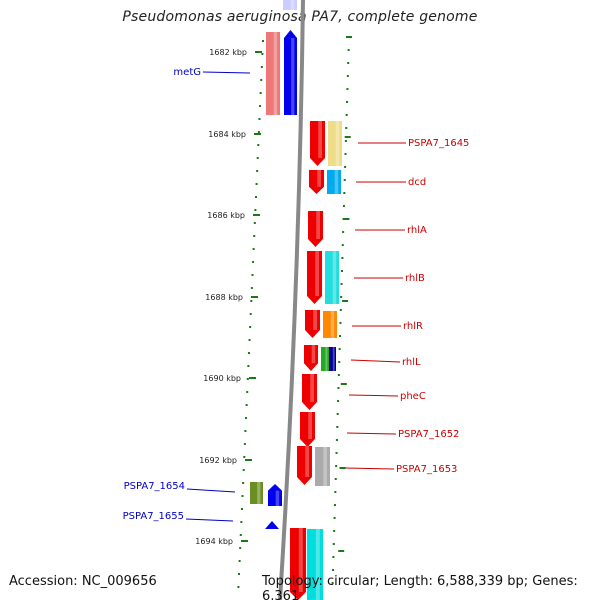  What do you see at coordinates (153, 516) in the screenshot?
I see `gene-label: PSPA7_1655` at bounding box center [153, 516].